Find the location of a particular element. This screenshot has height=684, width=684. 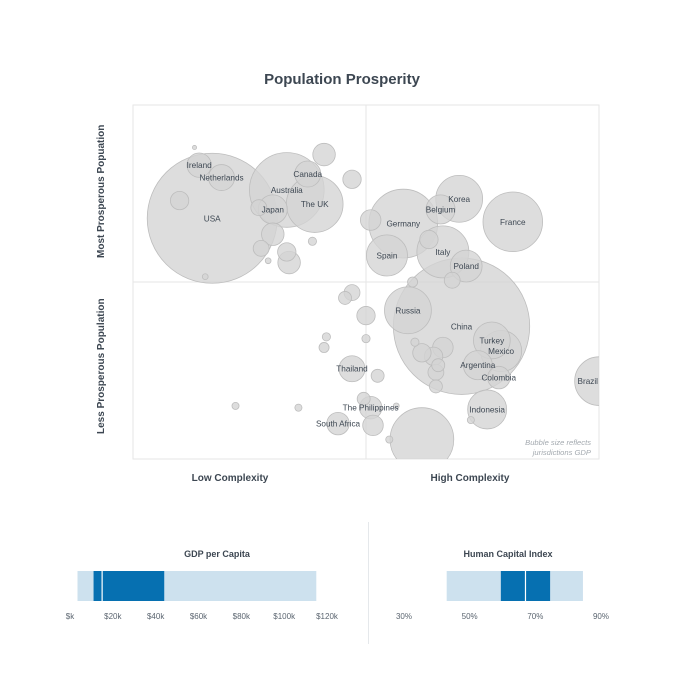

y-axis-label-top: Most Prosperous Popuation is located at coordinates (101, 191).